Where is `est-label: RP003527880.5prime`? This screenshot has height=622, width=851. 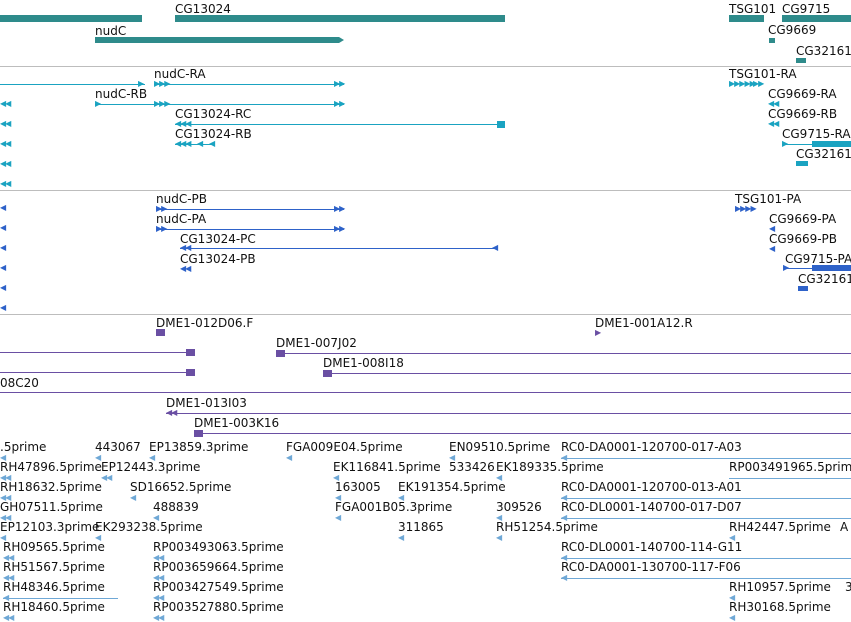
est-label: RP003527880.5prime is located at coordinates (218, 607).